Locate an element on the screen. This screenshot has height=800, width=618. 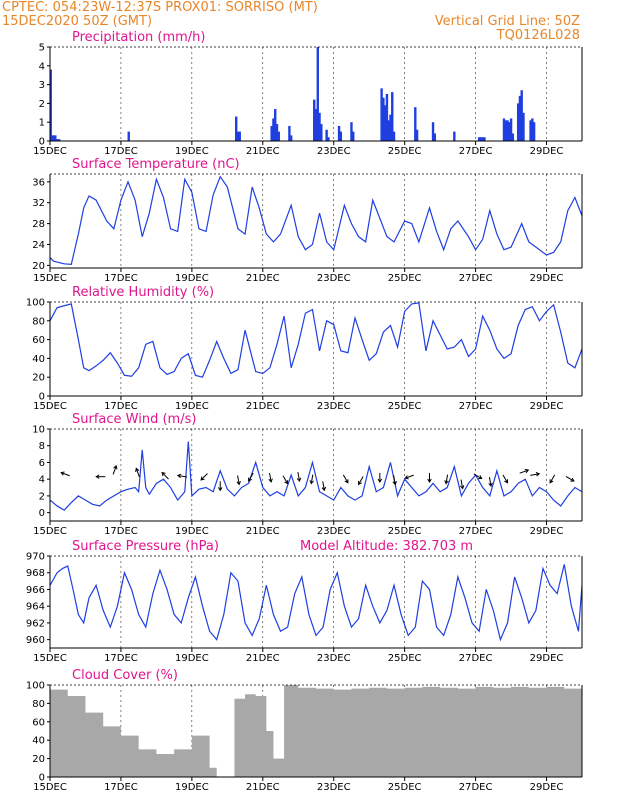
y-tick-label: 8 is located at coordinates (42, 446).